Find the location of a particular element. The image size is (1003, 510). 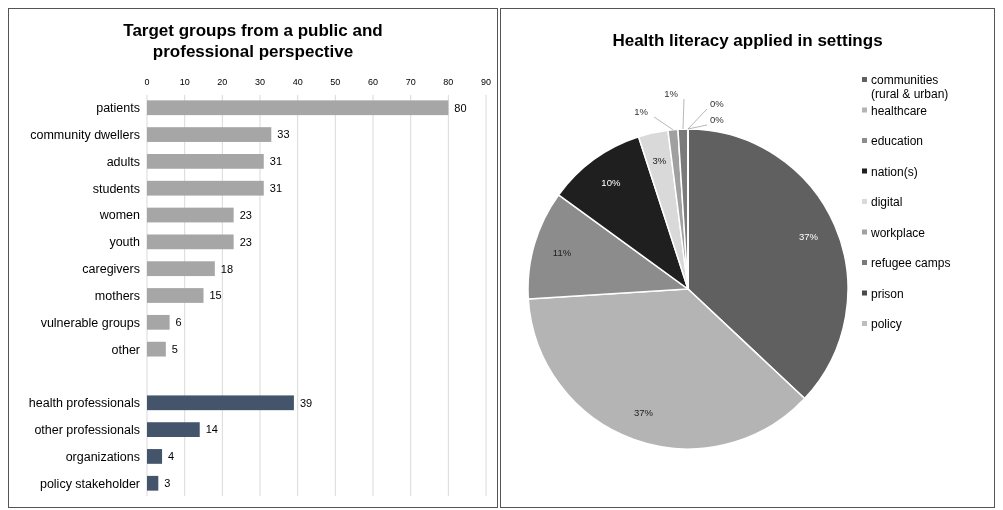

y-tick-label: community dwellers is located at coordinates (85, 134).